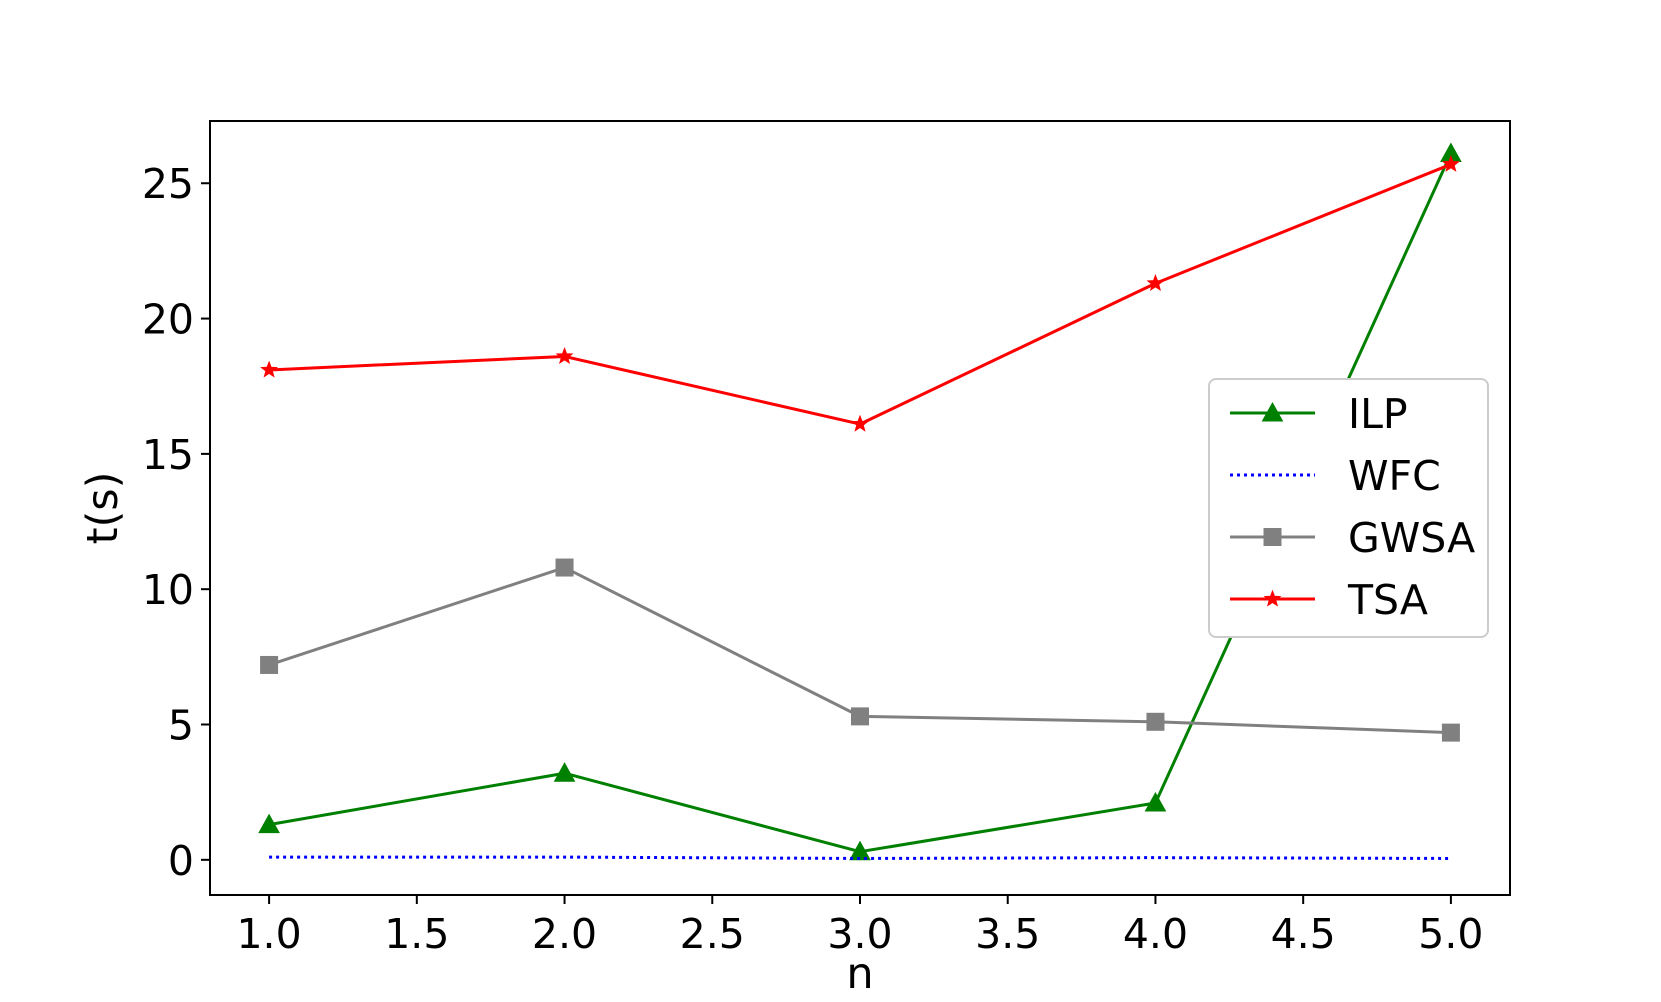 The image size is (1661, 1002). Describe the element at coordinates (168, 320) in the screenshot. I see `y-tick-label: 20` at that location.